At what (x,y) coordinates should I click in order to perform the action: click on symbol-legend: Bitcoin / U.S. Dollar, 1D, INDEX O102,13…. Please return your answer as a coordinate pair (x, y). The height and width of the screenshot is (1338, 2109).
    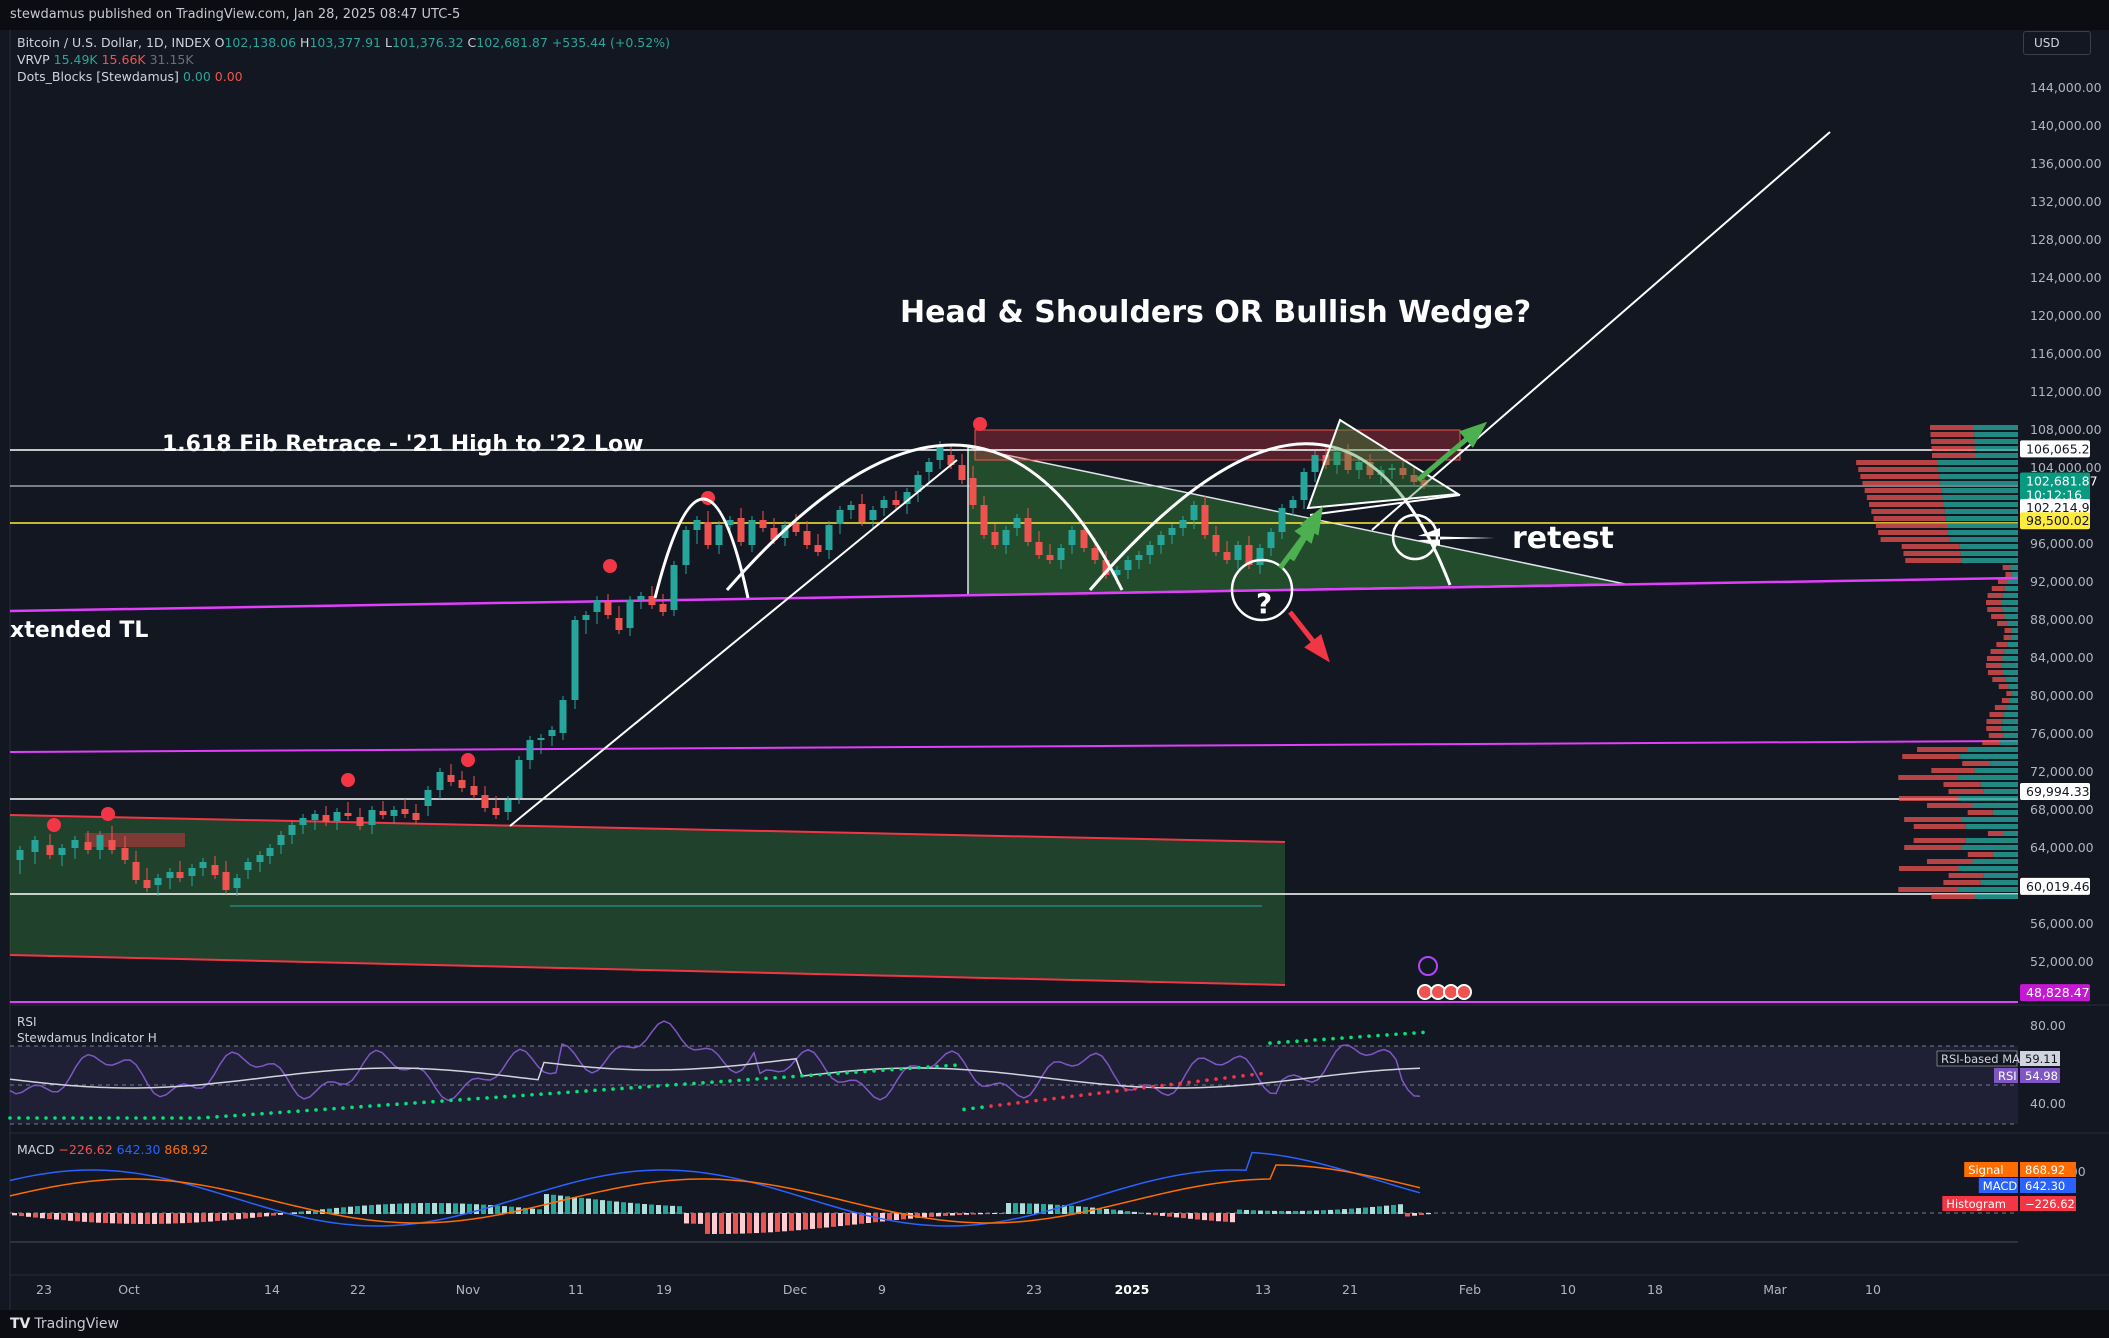
    Looking at the image, I should click on (343, 42).